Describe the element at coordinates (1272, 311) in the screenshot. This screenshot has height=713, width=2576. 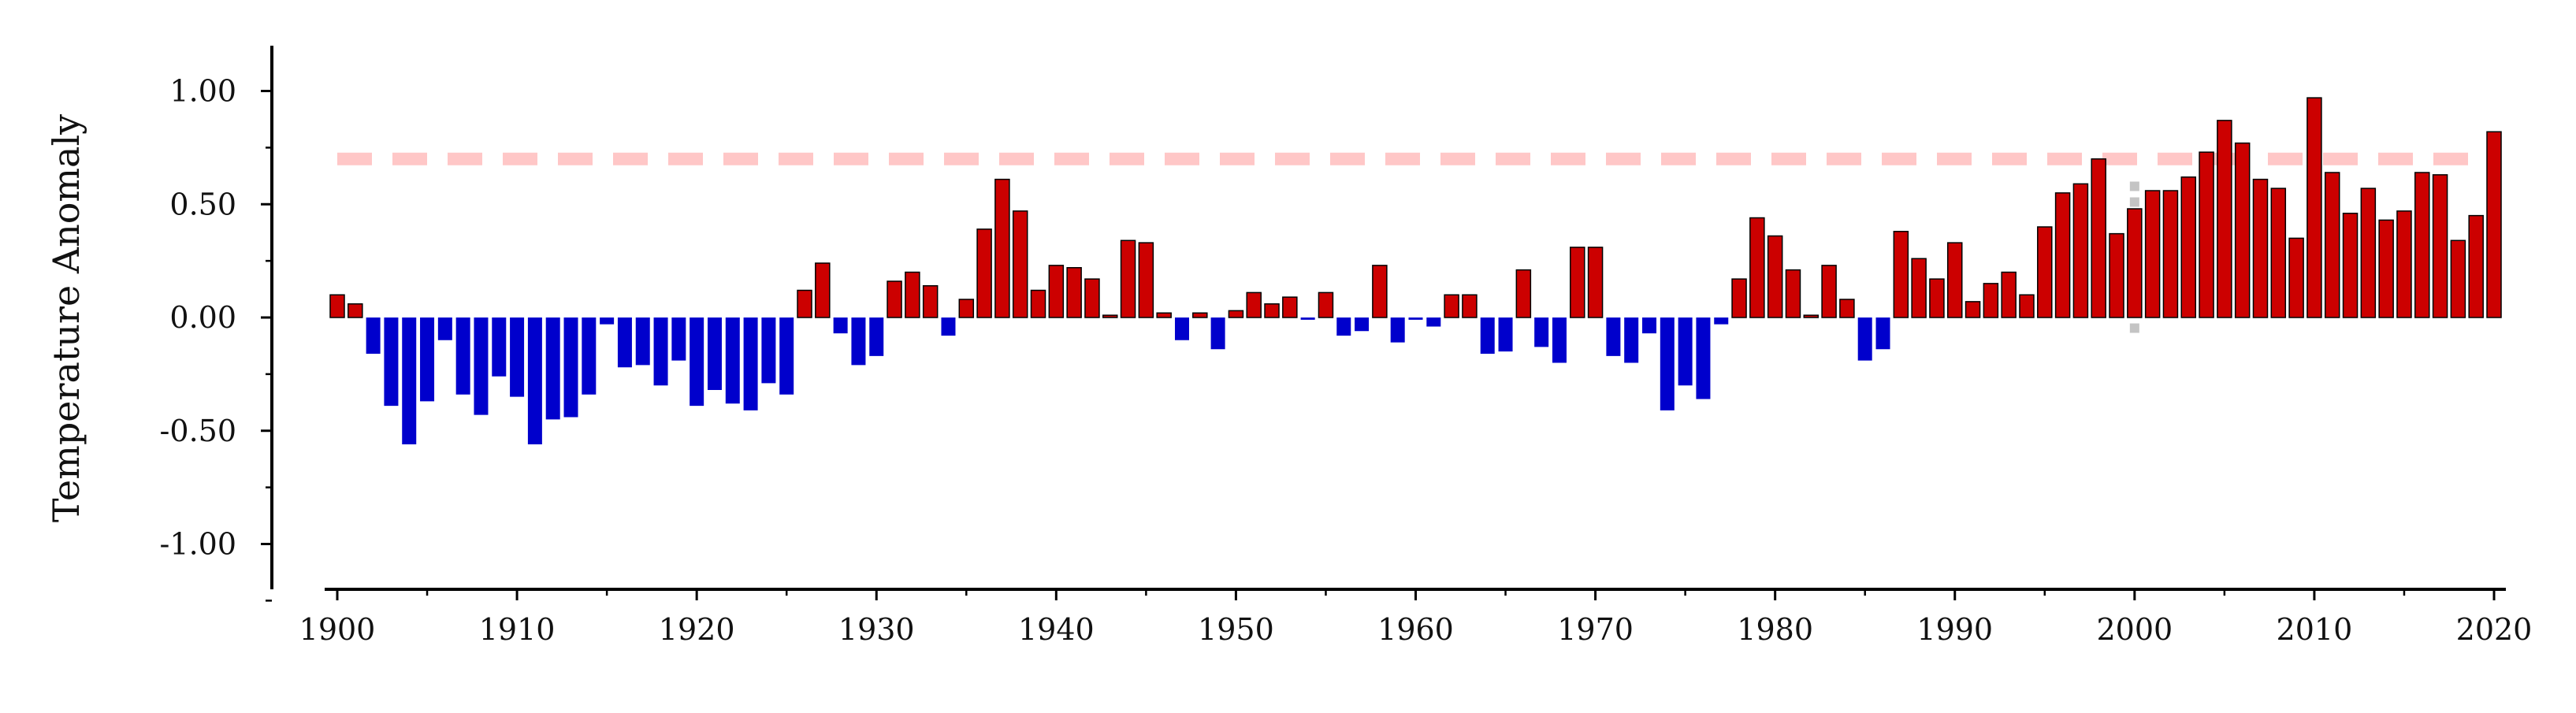
I see `bar-1952` at that location.